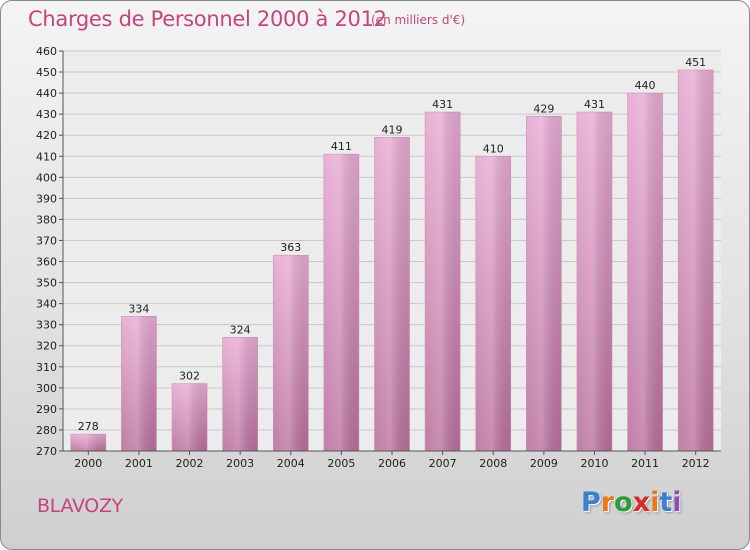 The image size is (750, 550). What do you see at coordinates (46, 304) in the screenshot?
I see `y-tick-label: 340` at bounding box center [46, 304].